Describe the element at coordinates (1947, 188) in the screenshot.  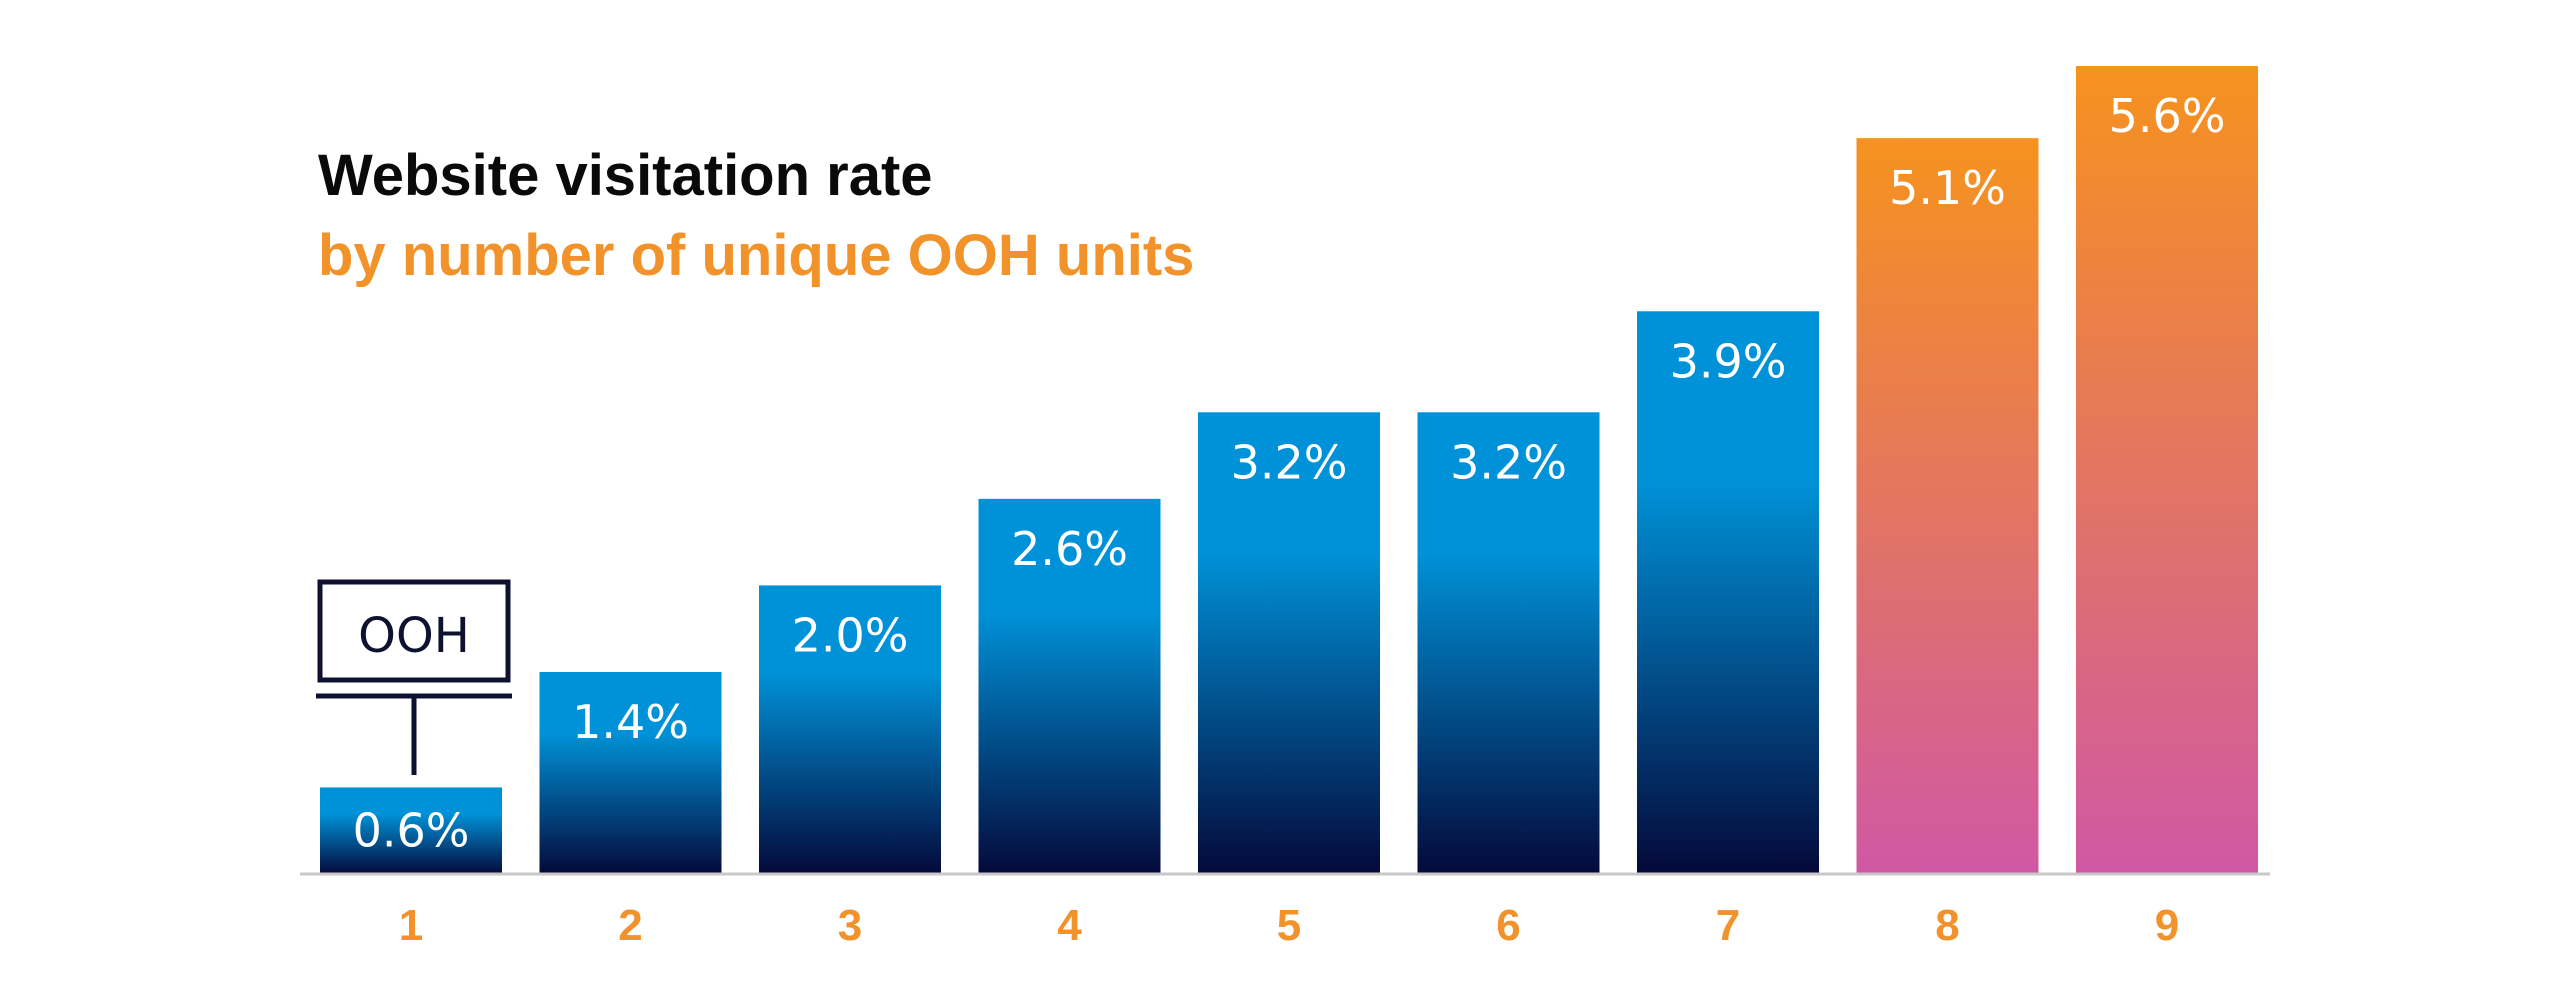
I see `value-label-8: 5.1%` at that location.